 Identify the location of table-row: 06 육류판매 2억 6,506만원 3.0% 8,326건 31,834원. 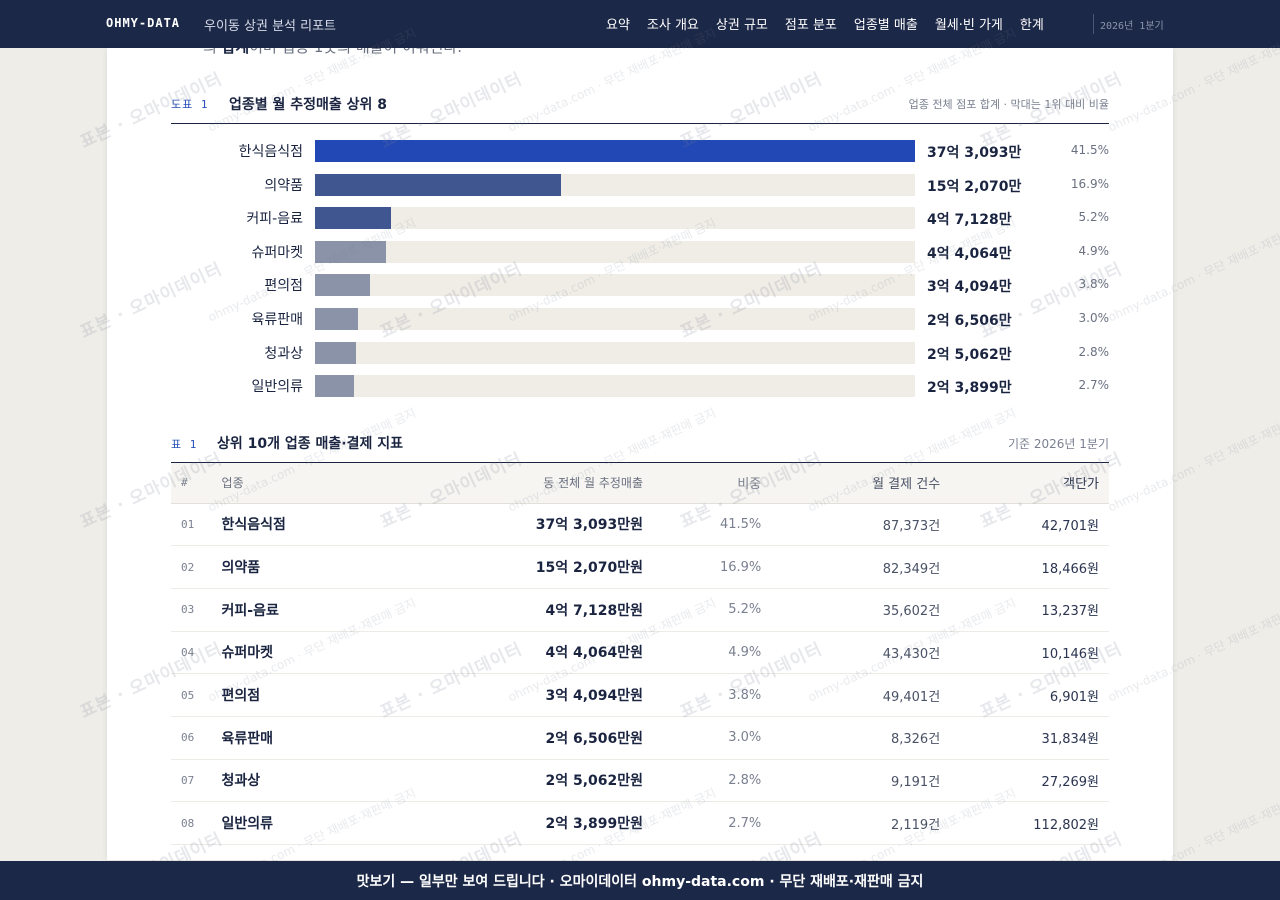
(640, 738).